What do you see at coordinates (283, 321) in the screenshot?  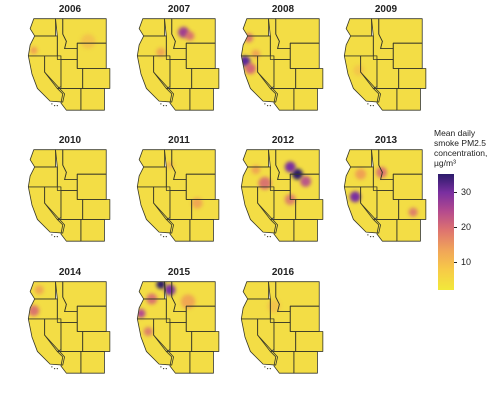 I see `map-panel-2016: 2016` at bounding box center [283, 321].